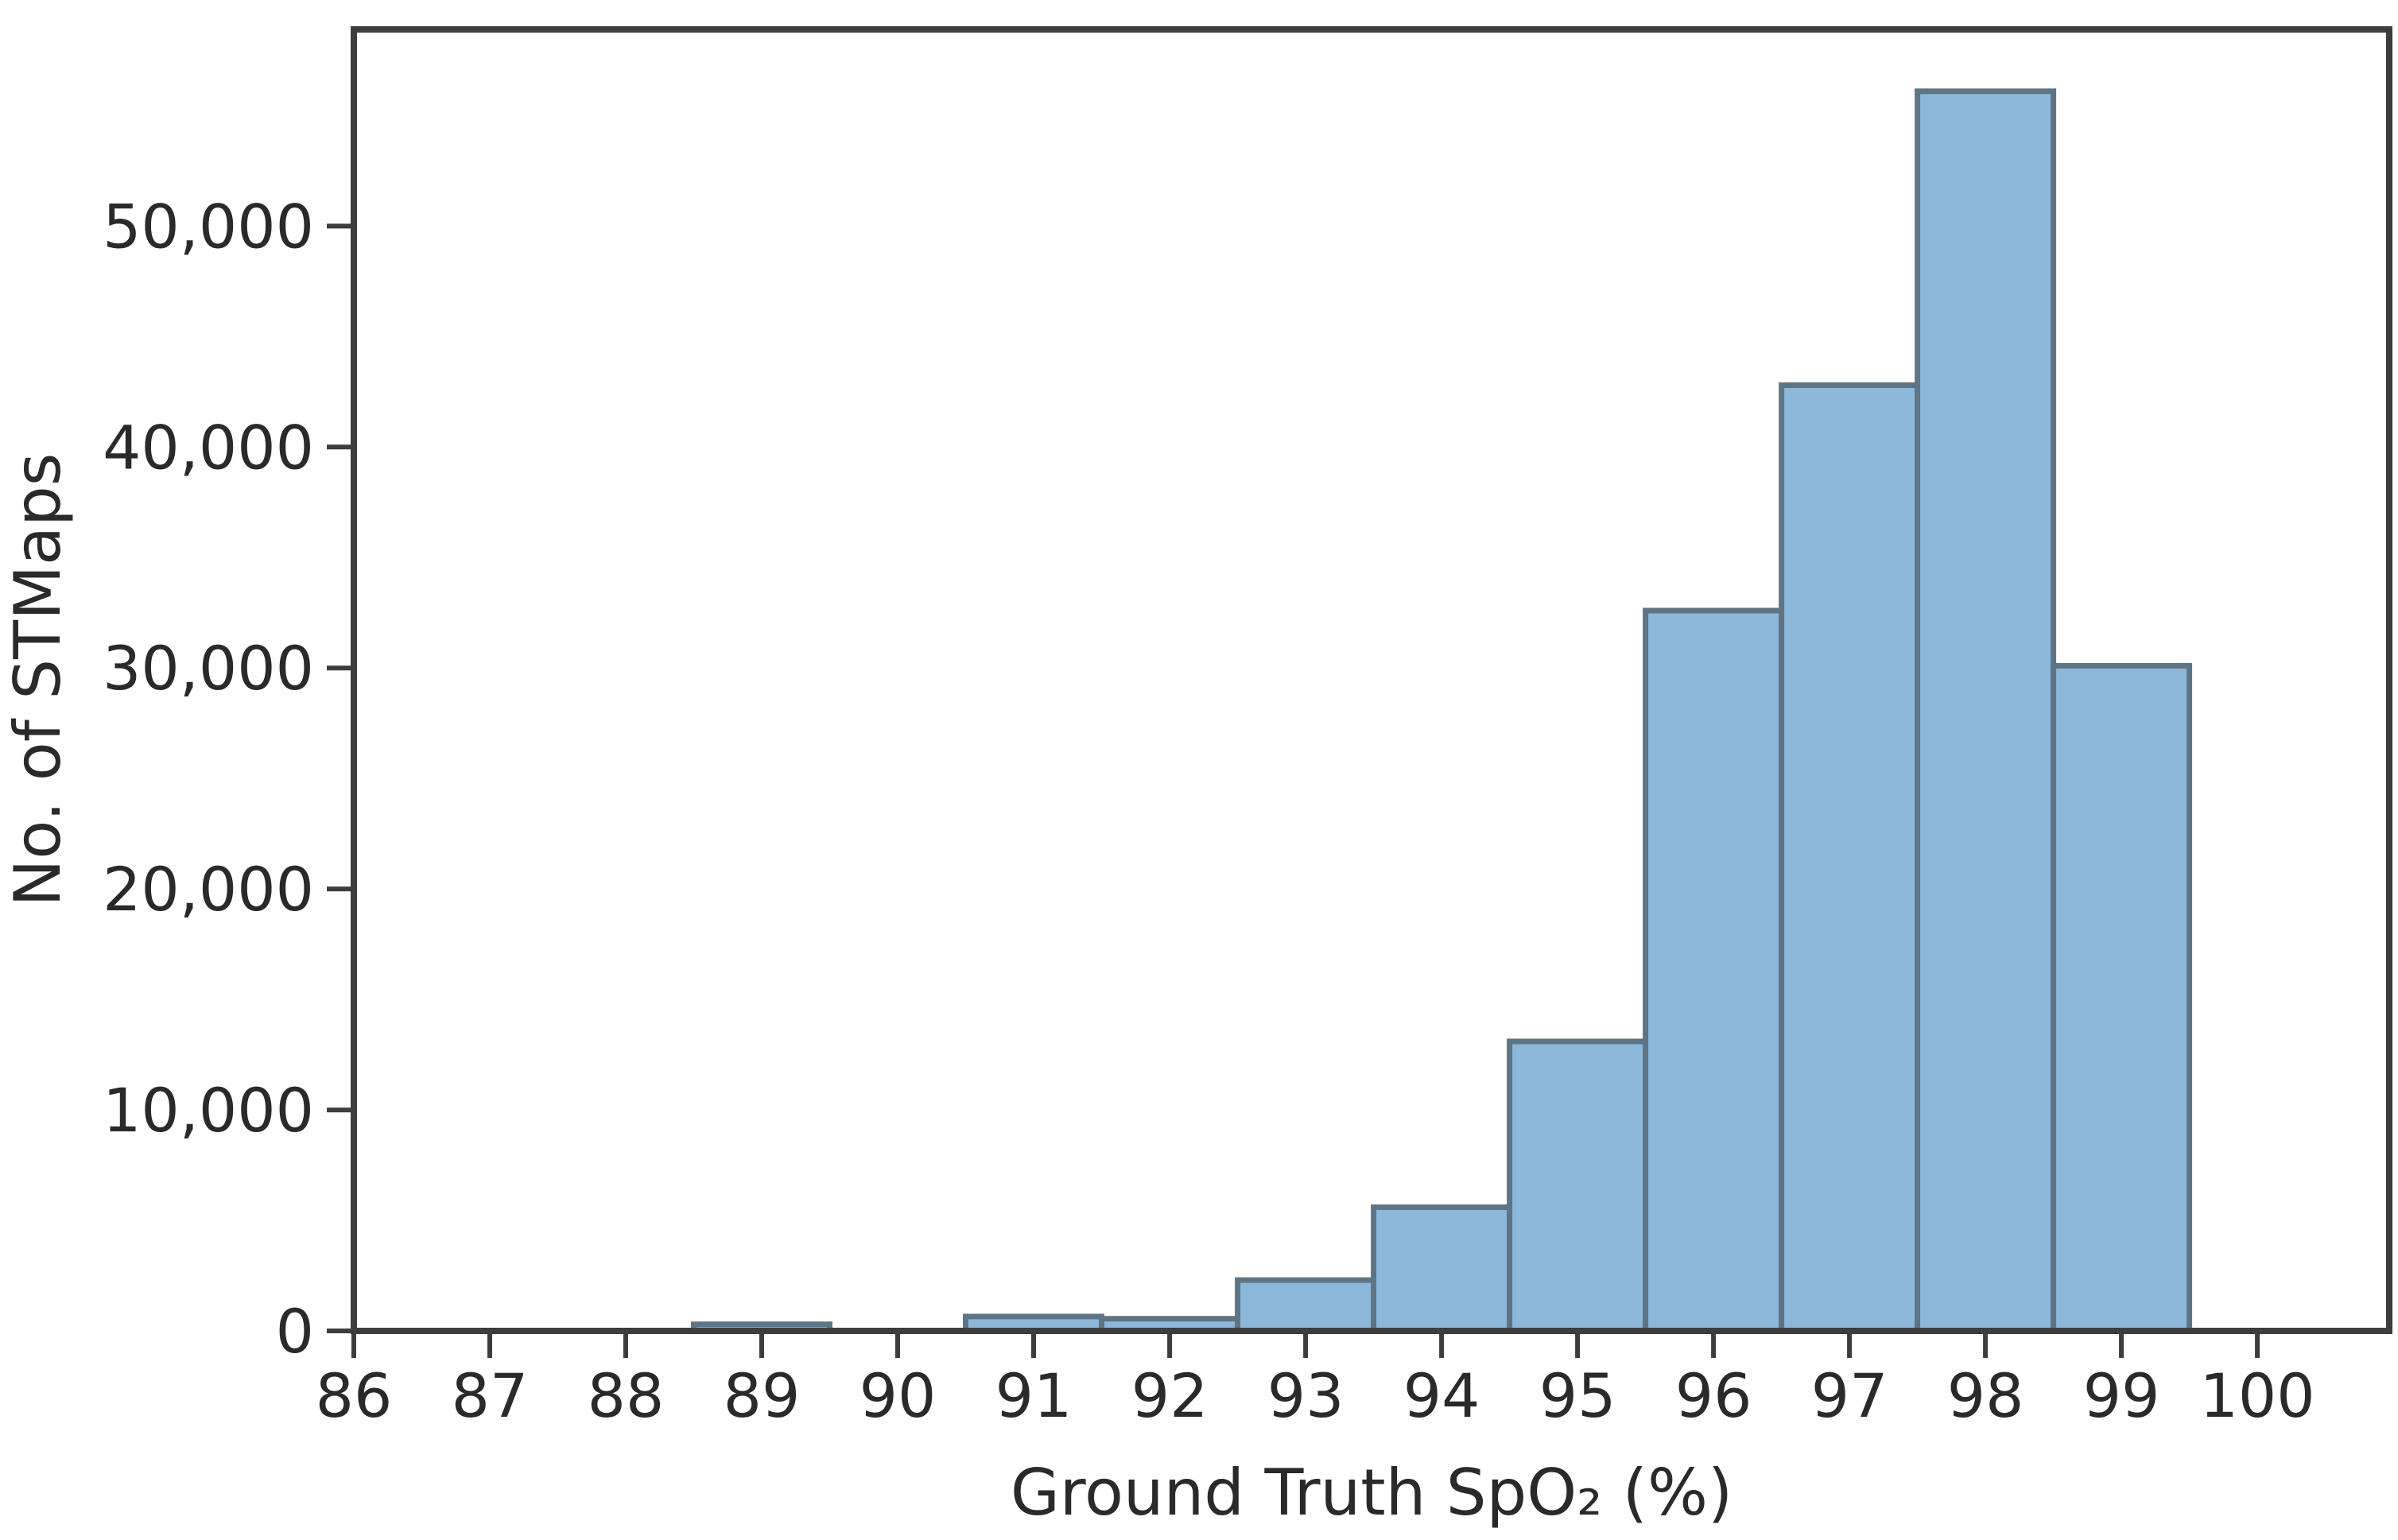 This screenshot has height=1540, width=2398. What do you see at coordinates (1713, 1395) in the screenshot?
I see `x-tick-label: 96` at bounding box center [1713, 1395].